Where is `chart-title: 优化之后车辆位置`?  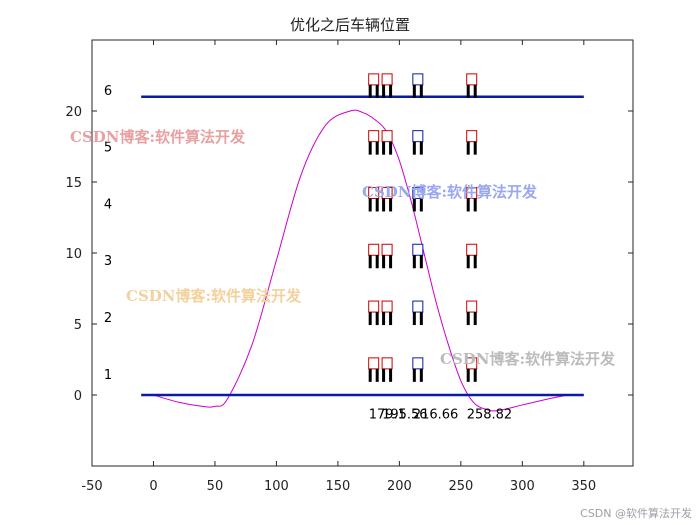
chart-title: 优化之后车辆位置 is located at coordinates (349, 25).